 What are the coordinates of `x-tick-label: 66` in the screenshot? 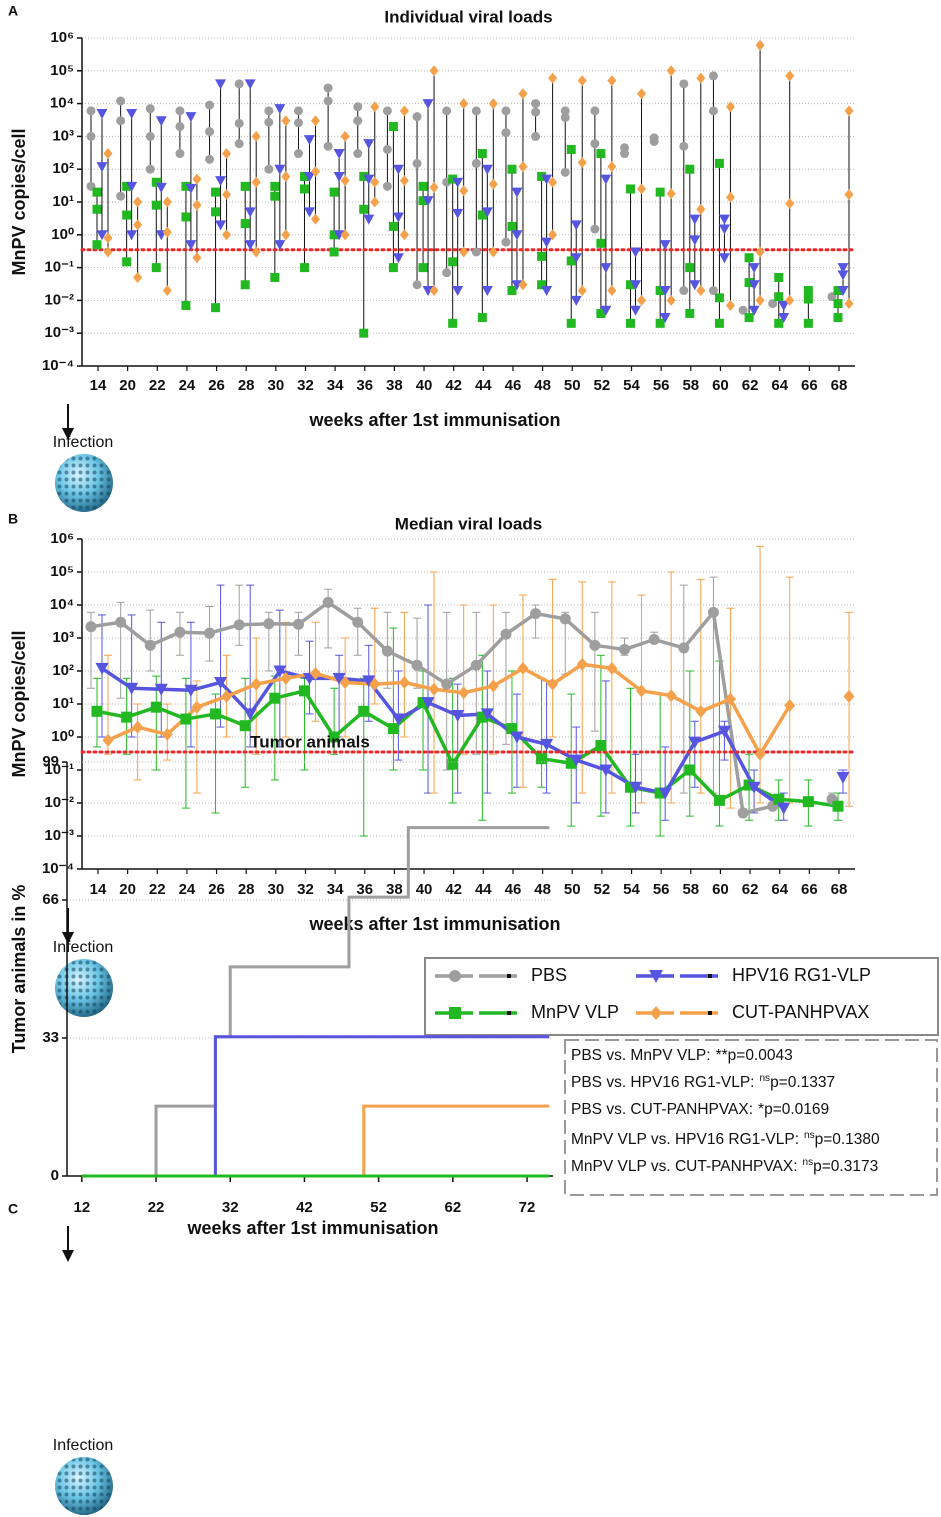 It's located at (809, 385).